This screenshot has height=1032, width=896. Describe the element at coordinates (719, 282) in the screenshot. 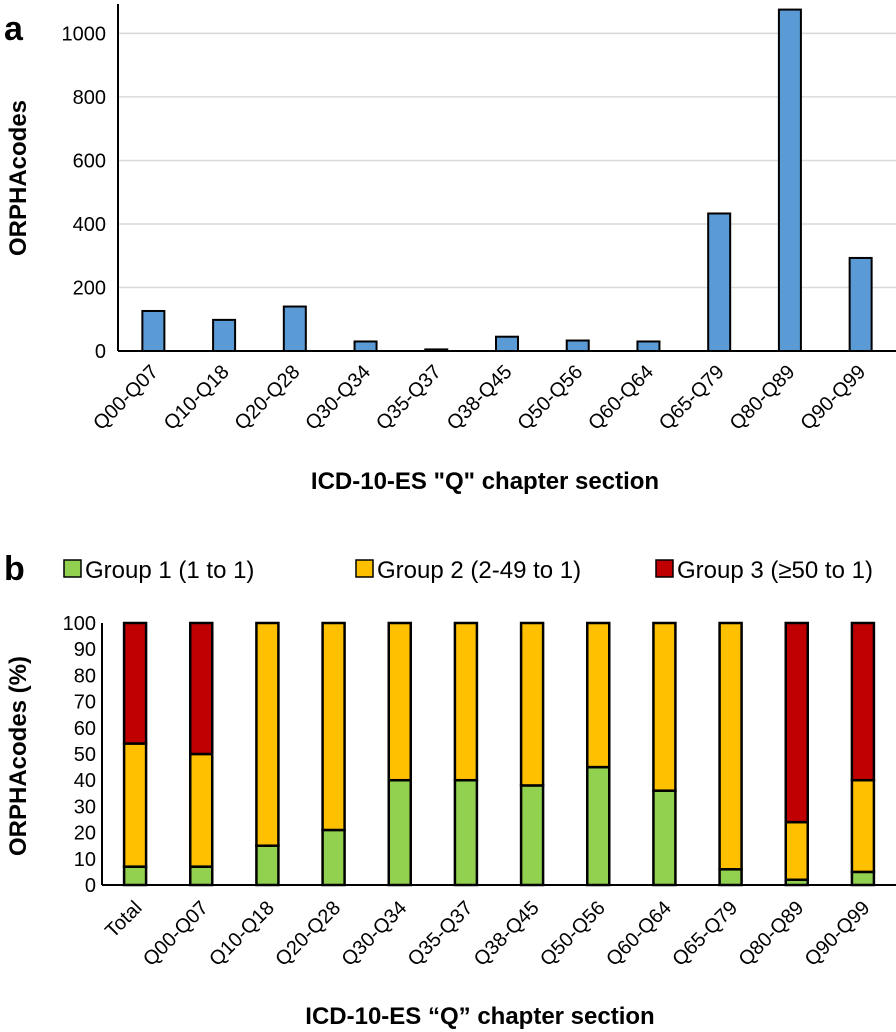

I see `bar-q65-q79` at that location.